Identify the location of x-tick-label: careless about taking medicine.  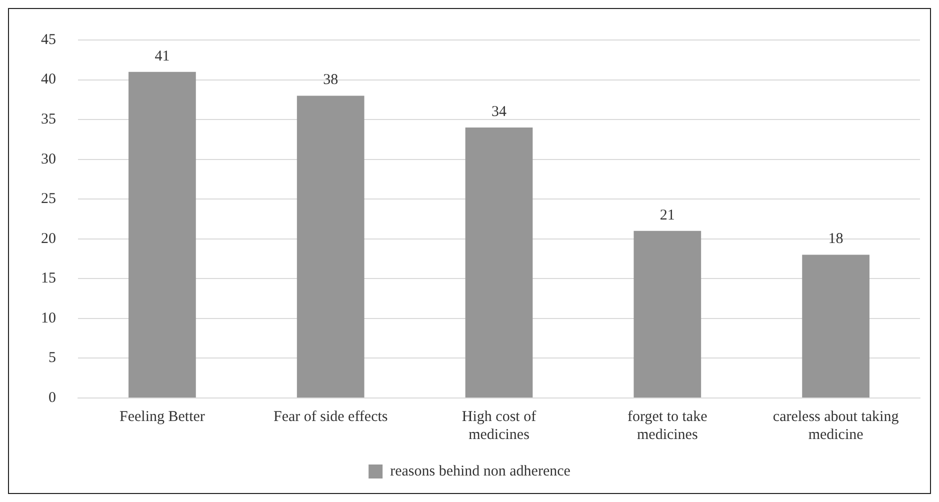
(836, 425).